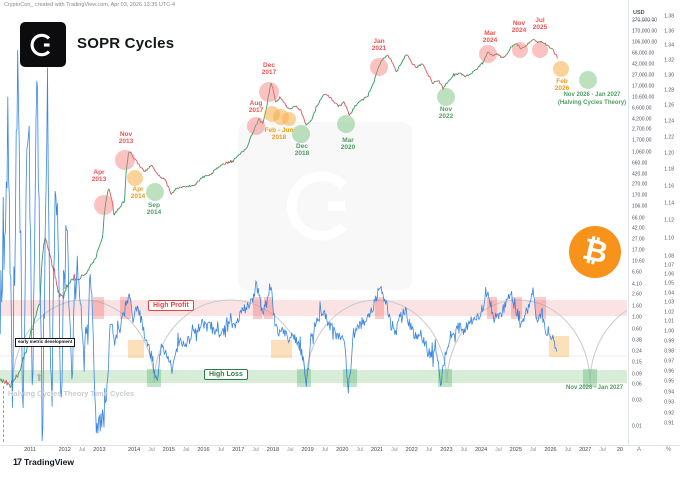 This screenshot has height=477, width=680. I want to click on year-tick: 2016, so click(203, 450).